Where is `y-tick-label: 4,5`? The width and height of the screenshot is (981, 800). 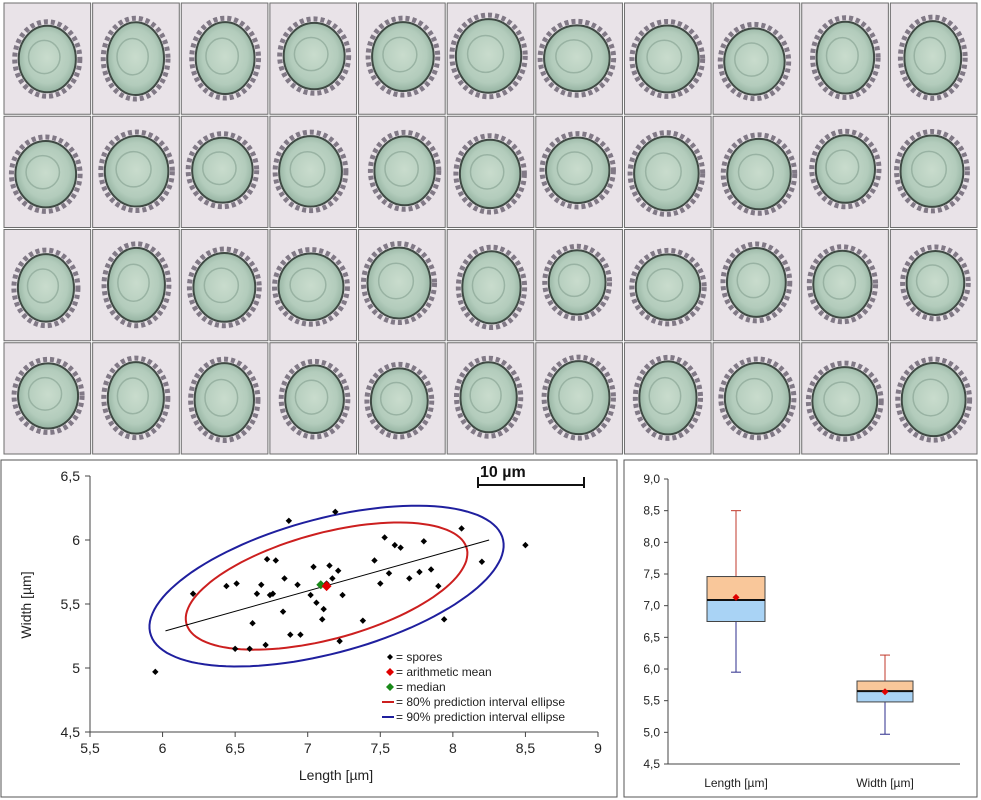
y-tick-label: 4,5 is located at coordinates (71, 732).